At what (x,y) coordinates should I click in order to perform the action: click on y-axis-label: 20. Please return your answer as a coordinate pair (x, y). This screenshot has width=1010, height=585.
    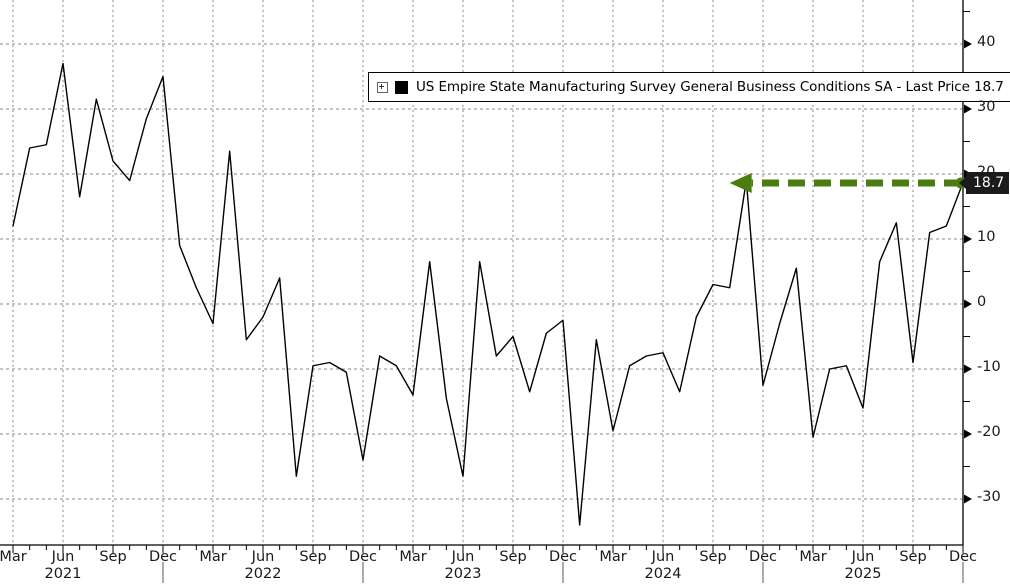
    Looking at the image, I should click on (986, 172).